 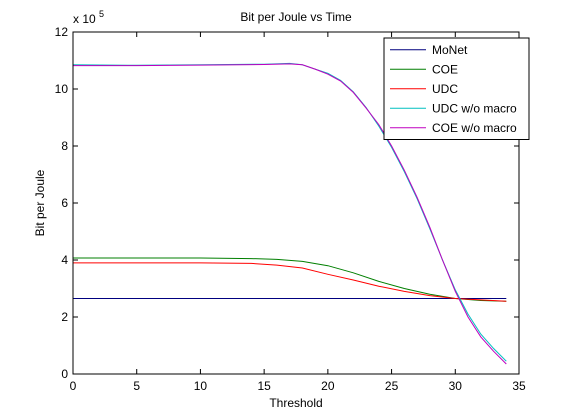 What do you see at coordinates (474, 108) in the screenshot?
I see `legend-label-3: UDC w/o macro` at bounding box center [474, 108].